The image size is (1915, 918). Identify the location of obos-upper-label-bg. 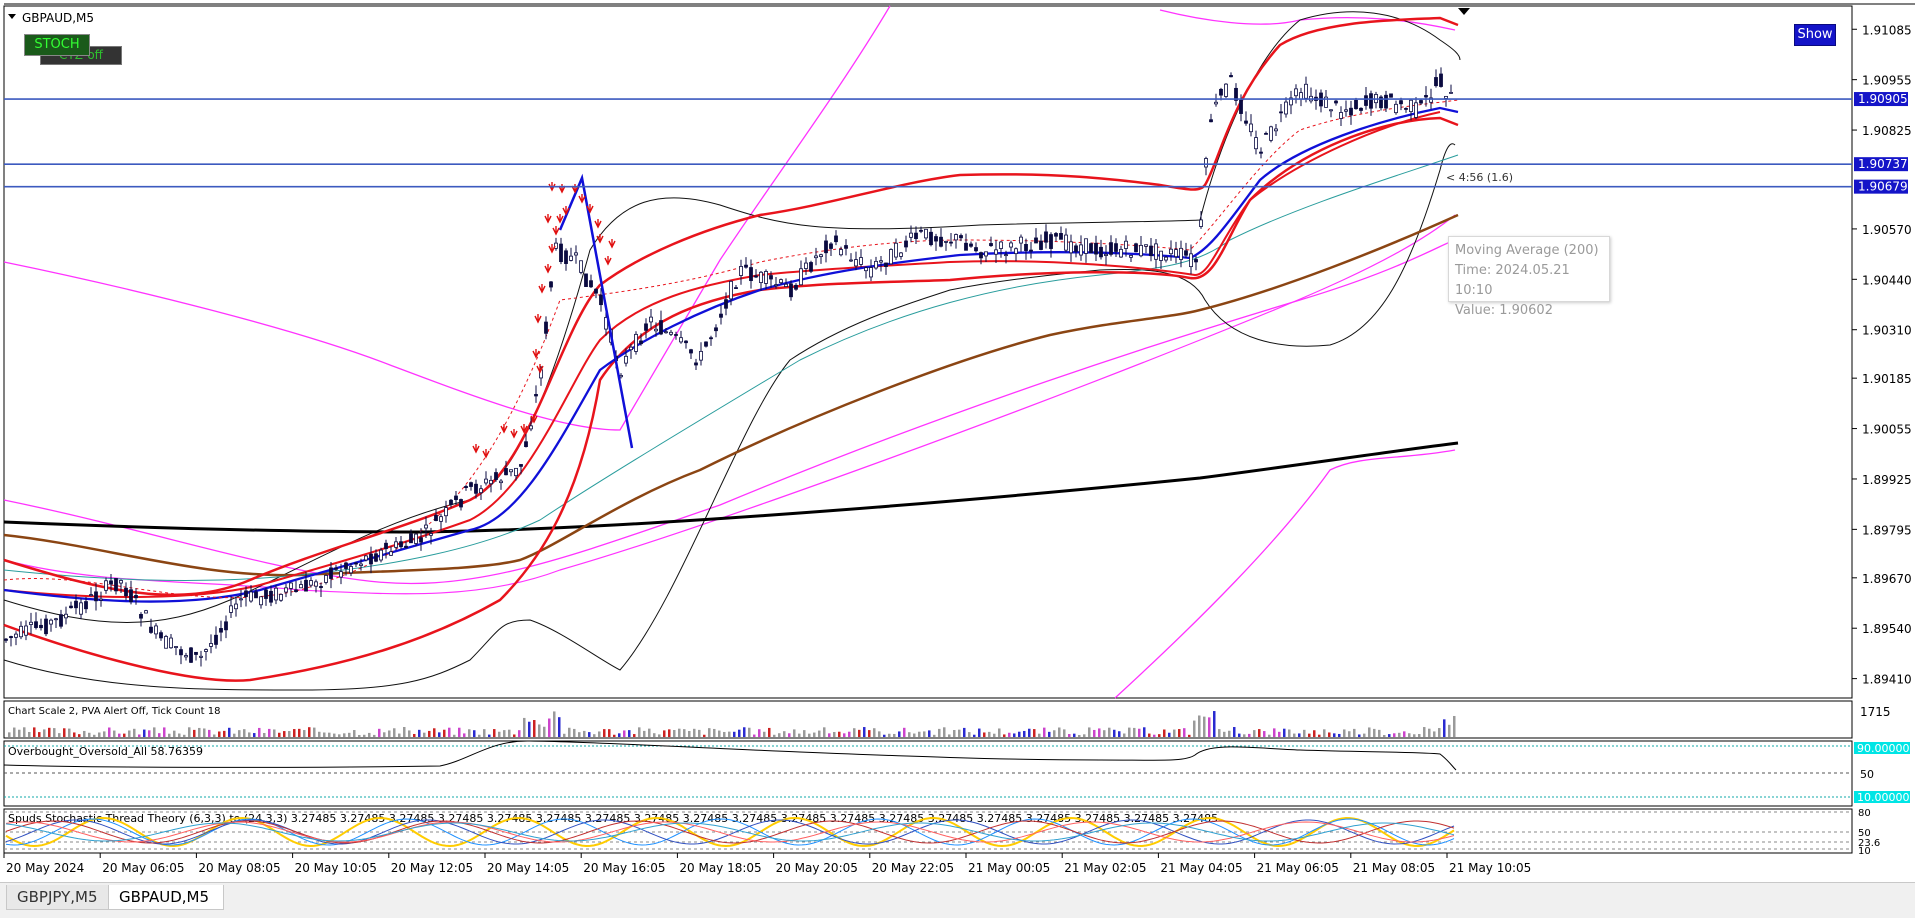
(1882, 748).